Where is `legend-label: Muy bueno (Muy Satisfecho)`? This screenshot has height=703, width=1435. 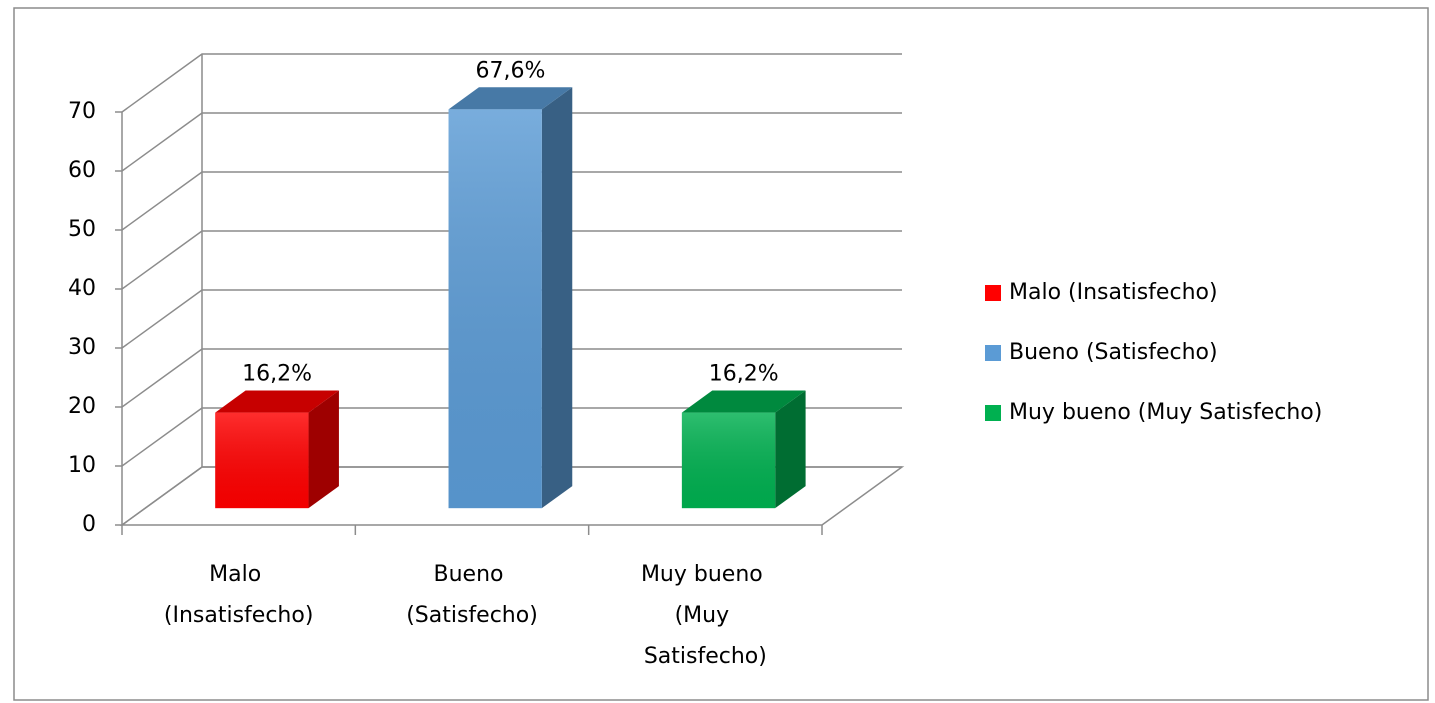 legend-label: Muy bueno (Muy Satisfecho) is located at coordinates (1165, 412).